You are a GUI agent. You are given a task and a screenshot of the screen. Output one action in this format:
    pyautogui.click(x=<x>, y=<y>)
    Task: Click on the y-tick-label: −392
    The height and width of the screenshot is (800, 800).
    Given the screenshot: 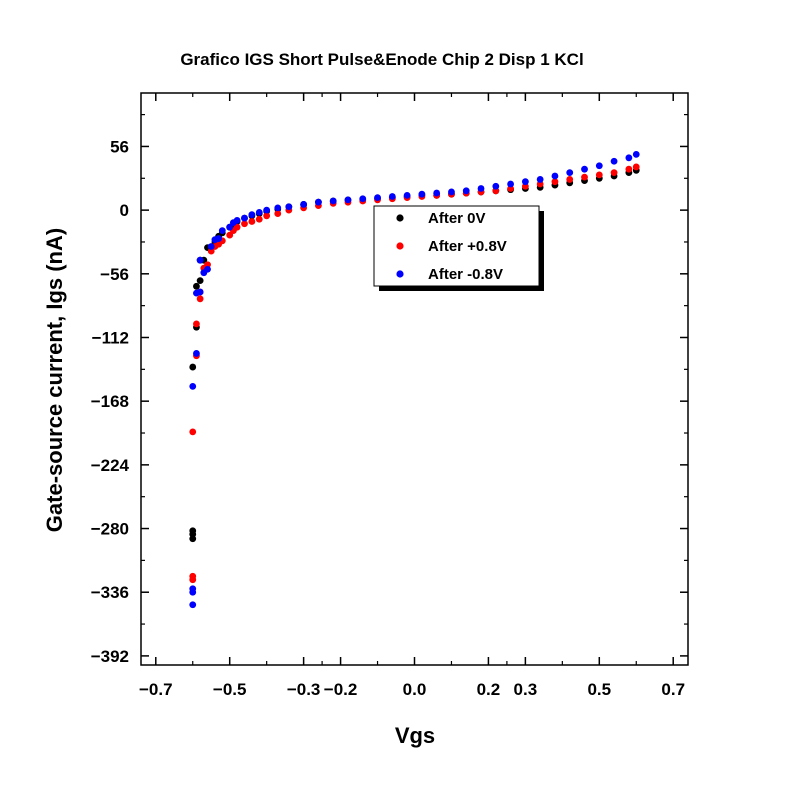 What is the action you would take?
    pyautogui.click(x=110, y=656)
    